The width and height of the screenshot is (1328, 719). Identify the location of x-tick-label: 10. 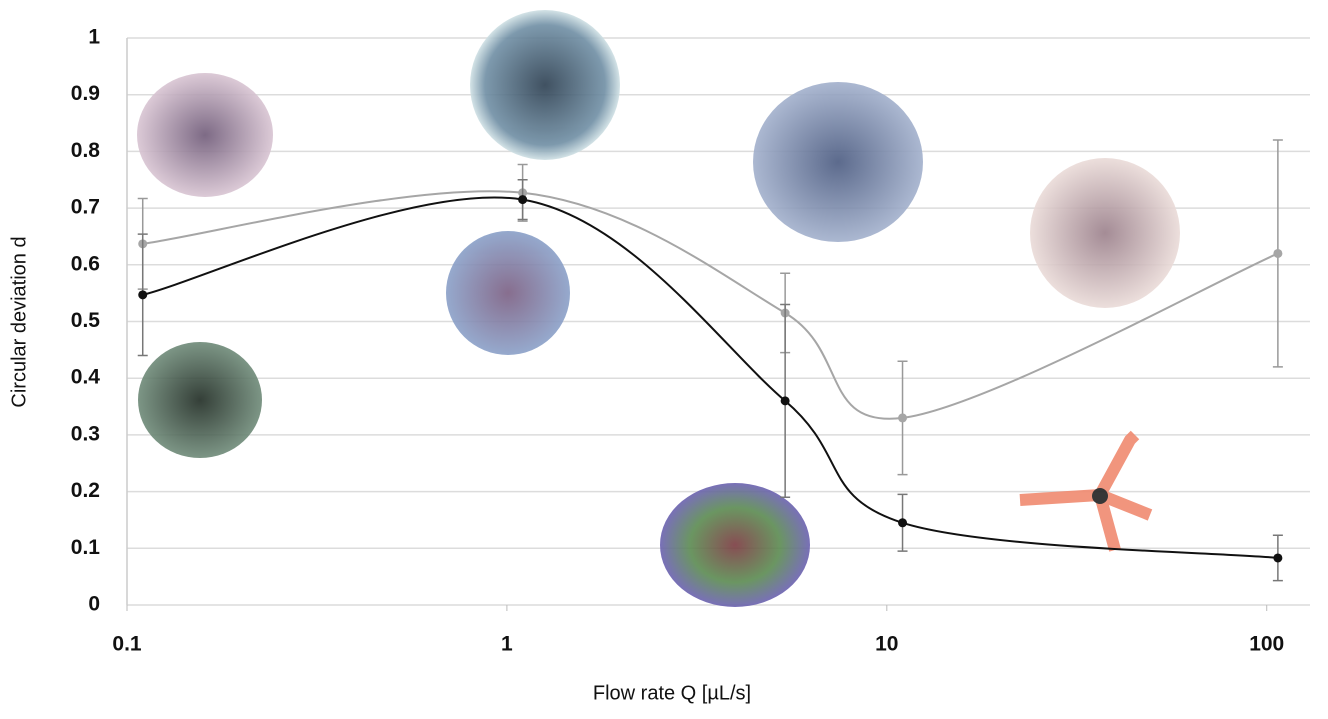
(886, 644).